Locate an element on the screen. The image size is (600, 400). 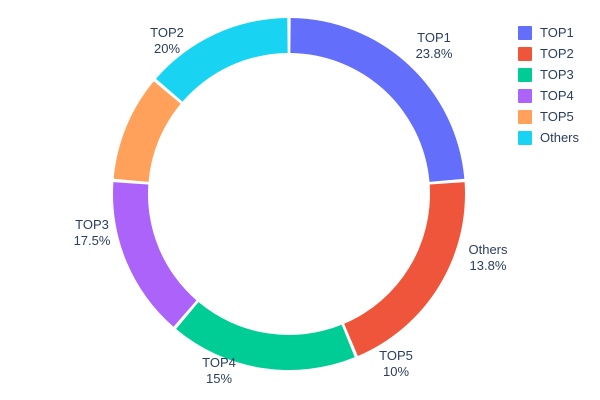
legend-item-top4: TOP4 is located at coordinates (555, 95).